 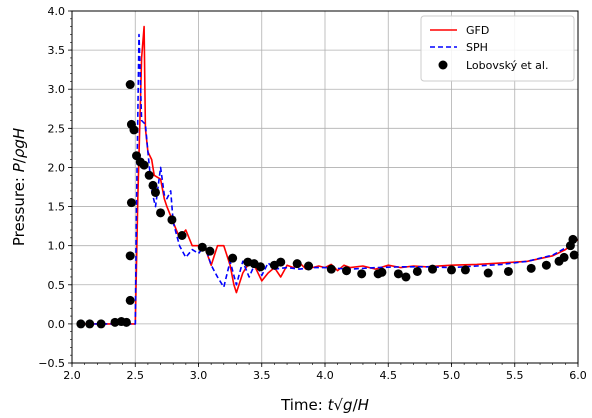 I want to click on x-tick-label: 4.5, so click(x=389, y=375).